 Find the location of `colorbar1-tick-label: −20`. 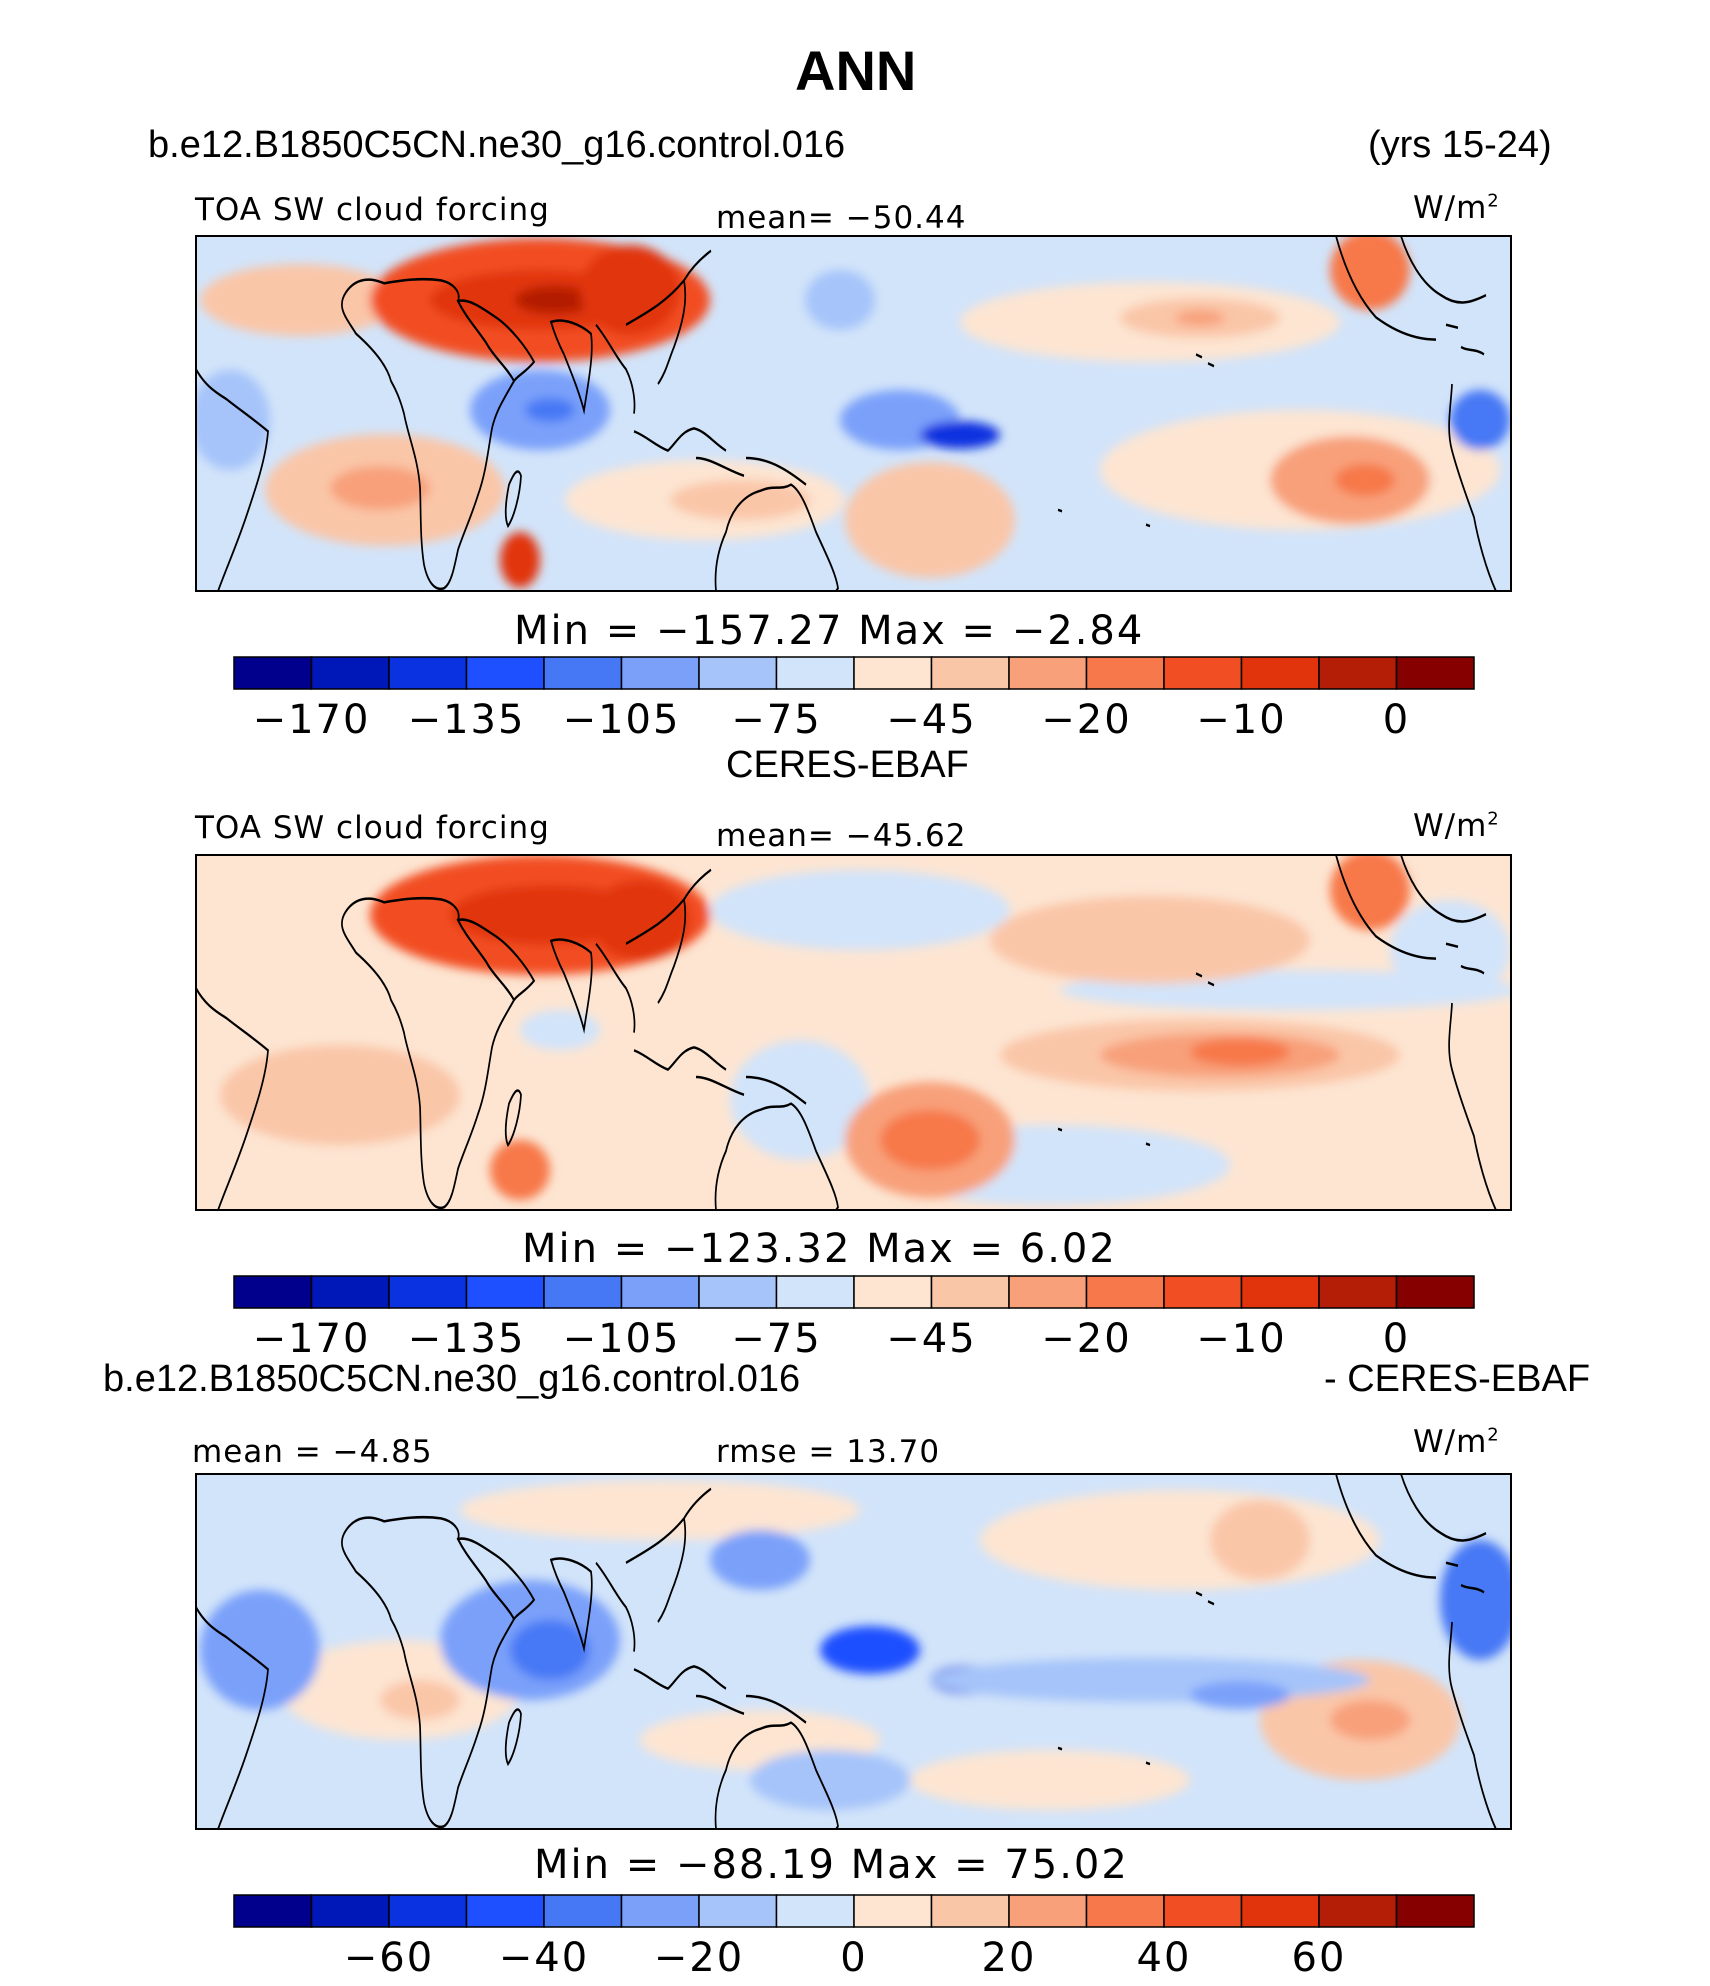

colorbar1-tick-label: −20 is located at coordinates (1086, 720).